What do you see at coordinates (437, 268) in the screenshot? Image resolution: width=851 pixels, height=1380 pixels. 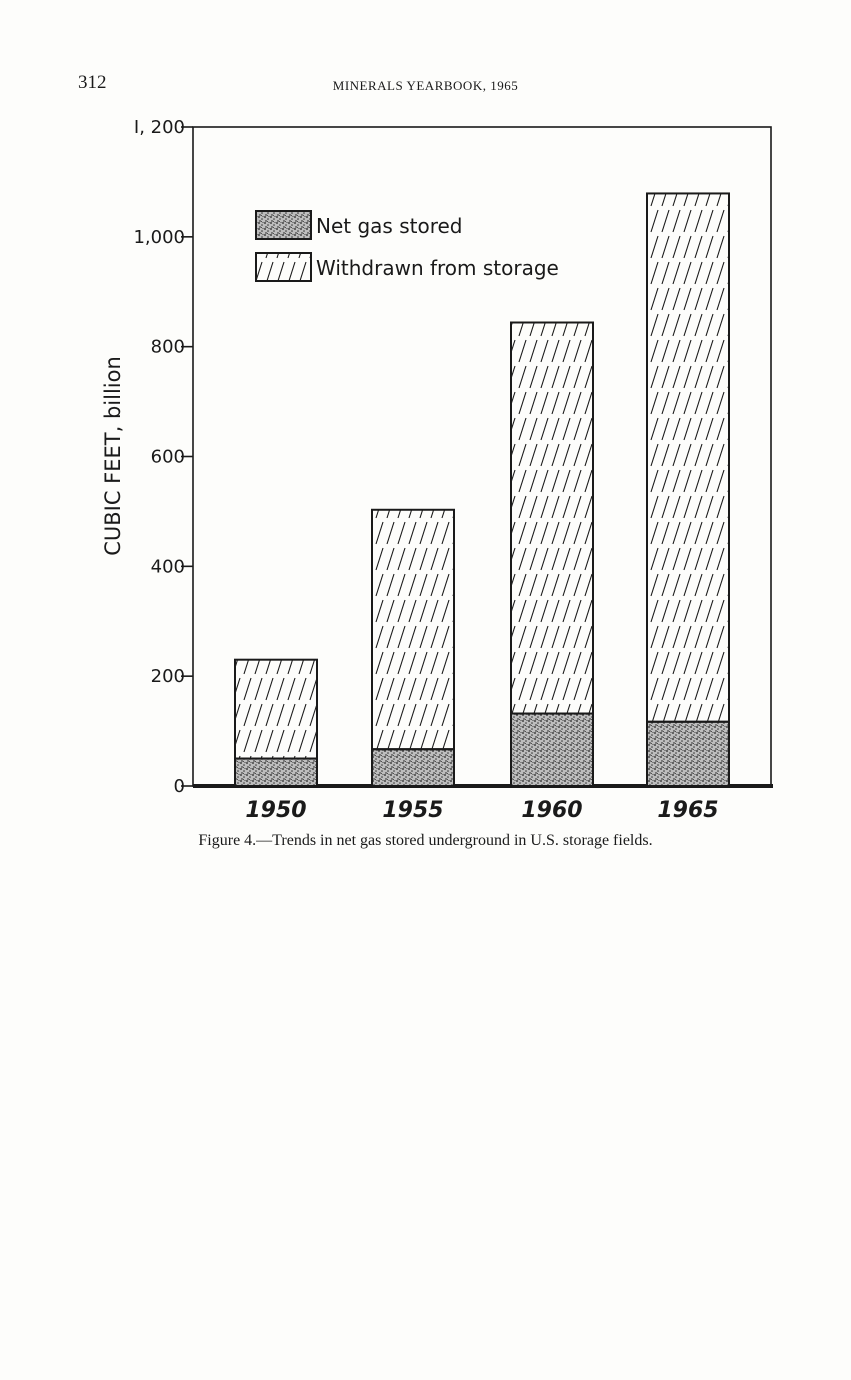 I see `legend-label: Withdrawn from storage` at bounding box center [437, 268].